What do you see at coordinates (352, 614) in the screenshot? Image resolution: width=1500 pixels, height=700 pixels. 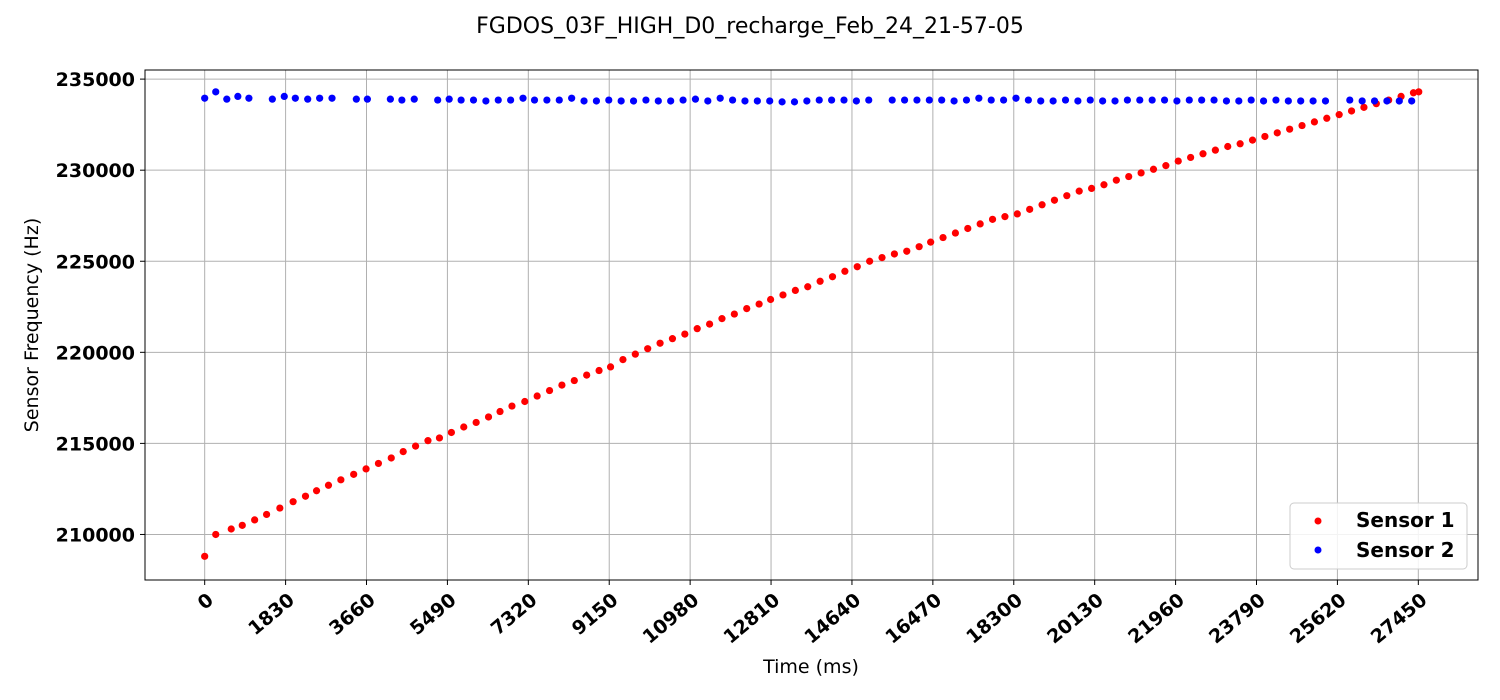 I see `x-tick-label: 3660` at bounding box center [352, 614].